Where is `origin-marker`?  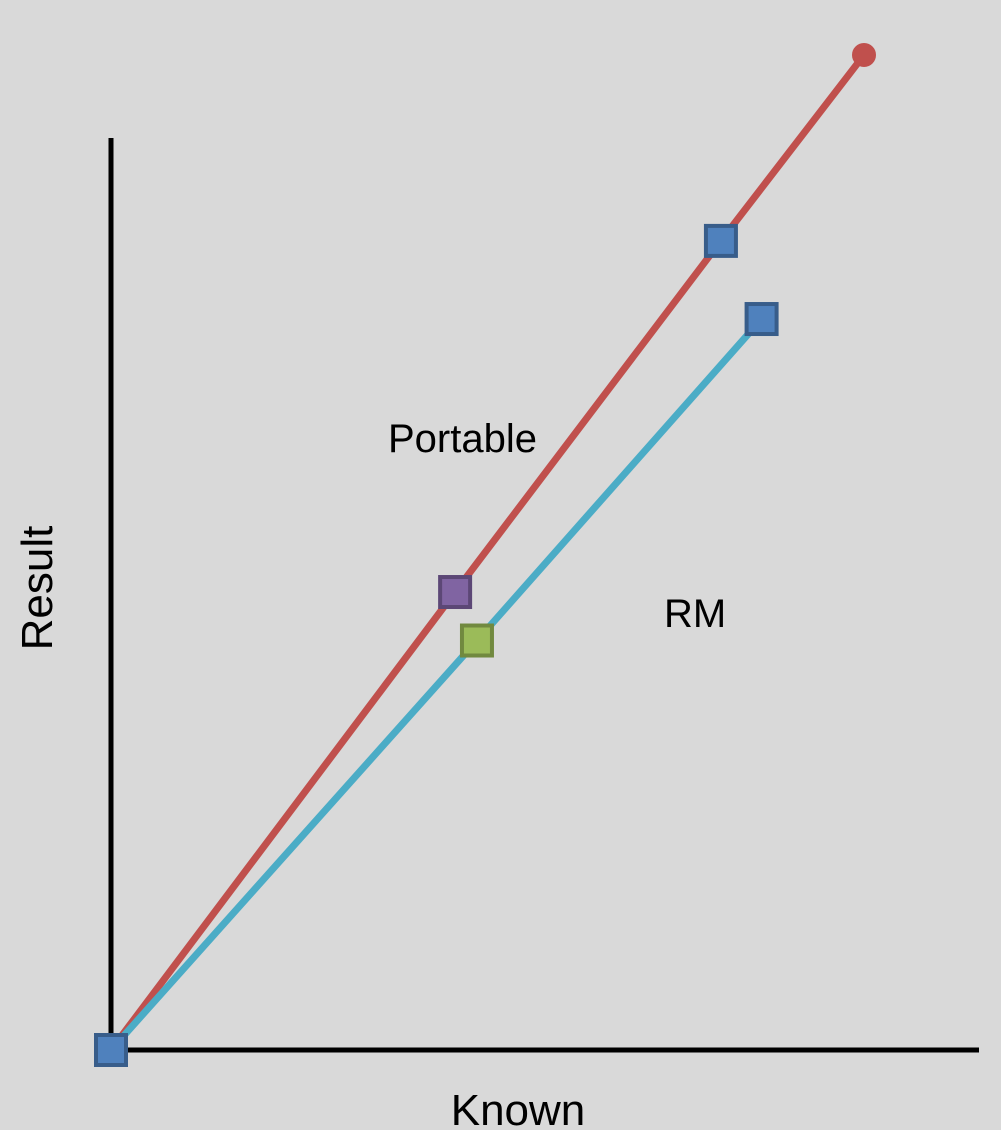 origin-marker is located at coordinates (111, 1050).